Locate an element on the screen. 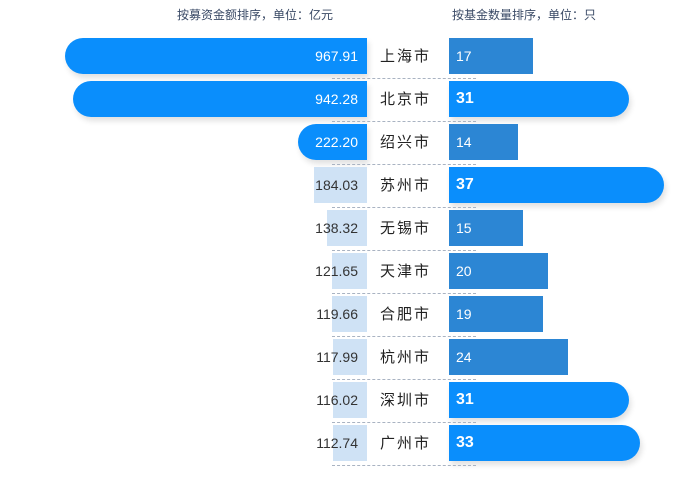  right-value-label: 17 is located at coordinates (464, 56).